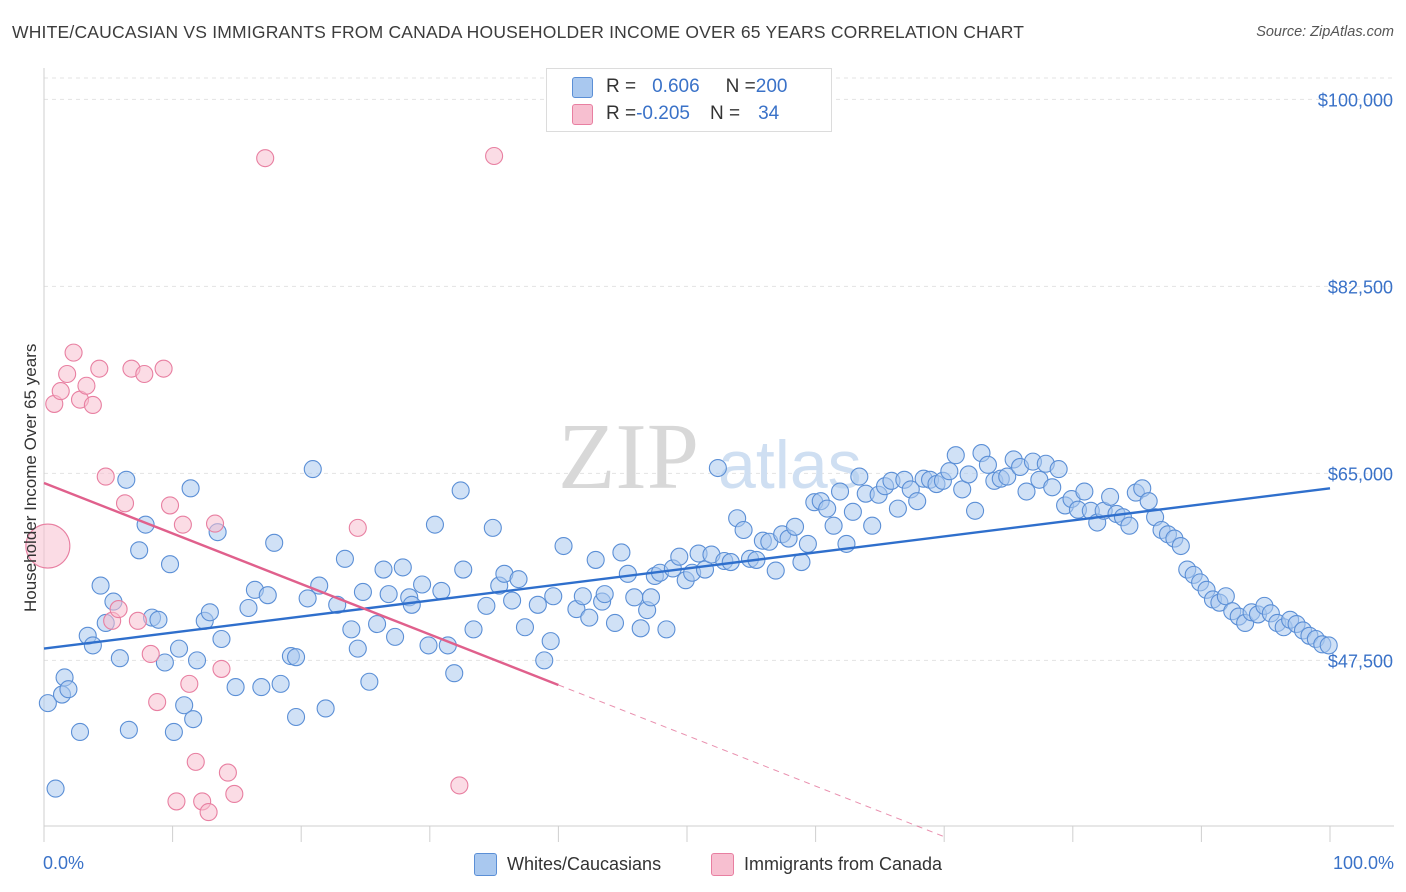 This screenshot has height=892, width=1406. What do you see at coordinates (485, 864) in the screenshot?
I see `legend-swatch-blue` at bounding box center [485, 864].